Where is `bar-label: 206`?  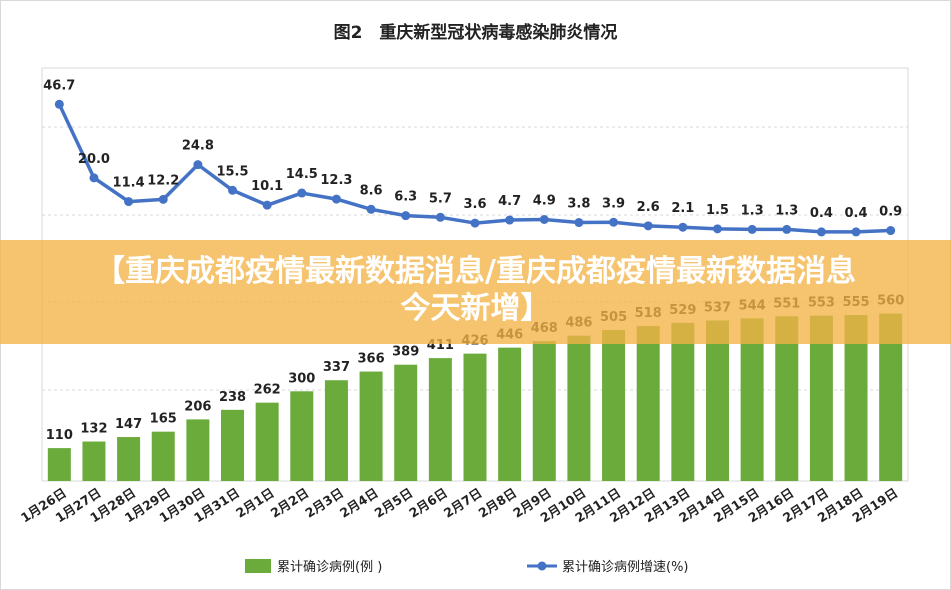 bar-label: 206 is located at coordinates (197, 406).